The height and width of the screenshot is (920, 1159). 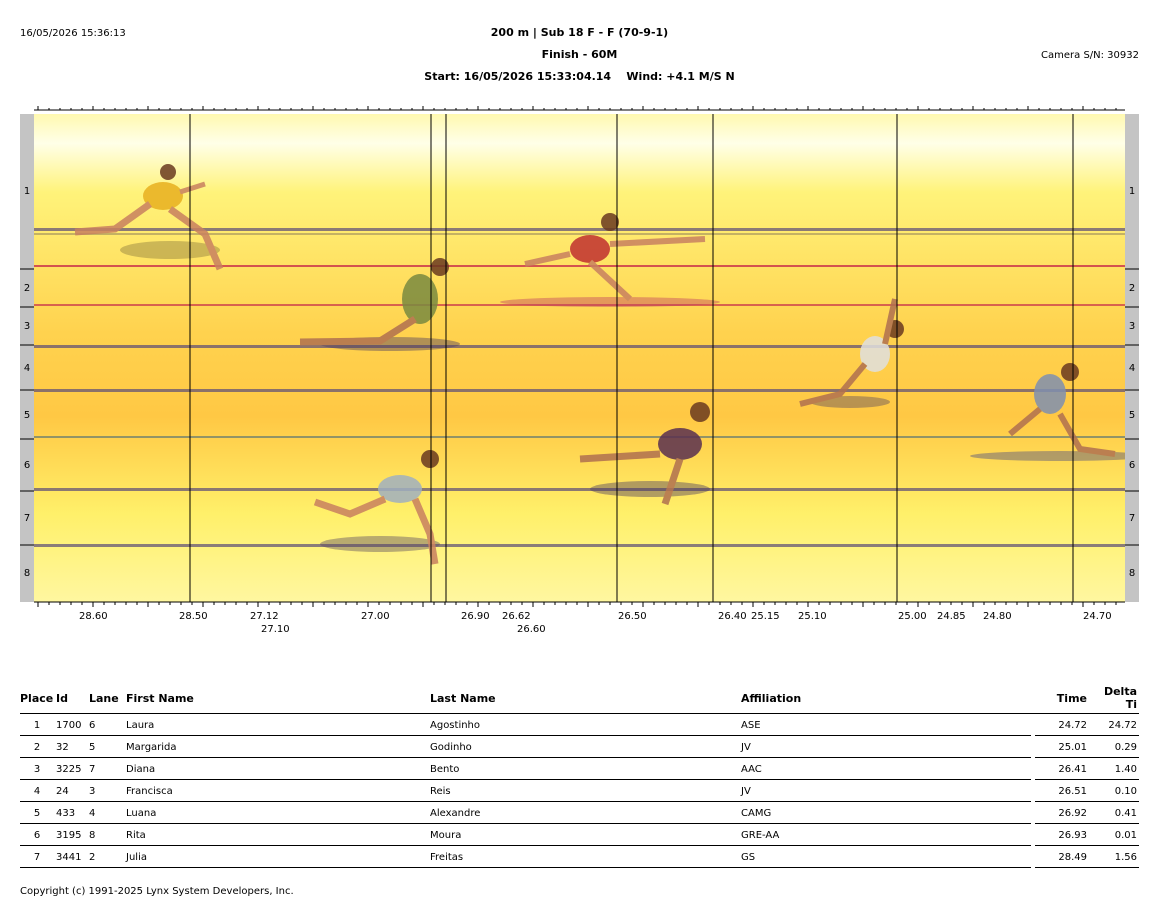 I want to click on table-row: 1 1700 6 Laura Agostinho ASE 24.72 24.72, so click(x=579, y=725).